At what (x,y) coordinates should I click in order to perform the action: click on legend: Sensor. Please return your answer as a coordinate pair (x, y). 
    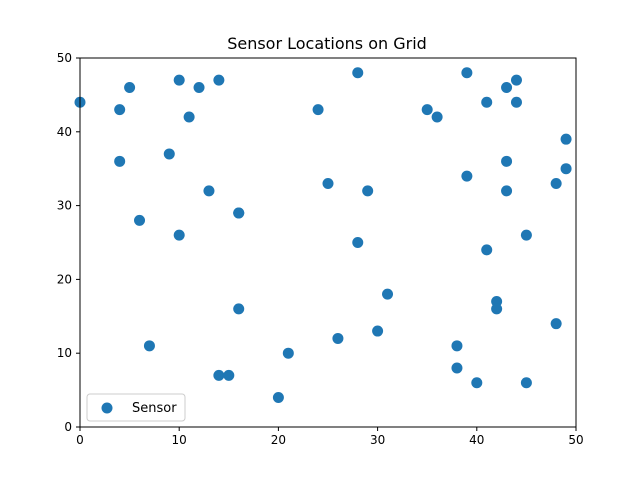
    Looking at the image, I should click on (136, 407).